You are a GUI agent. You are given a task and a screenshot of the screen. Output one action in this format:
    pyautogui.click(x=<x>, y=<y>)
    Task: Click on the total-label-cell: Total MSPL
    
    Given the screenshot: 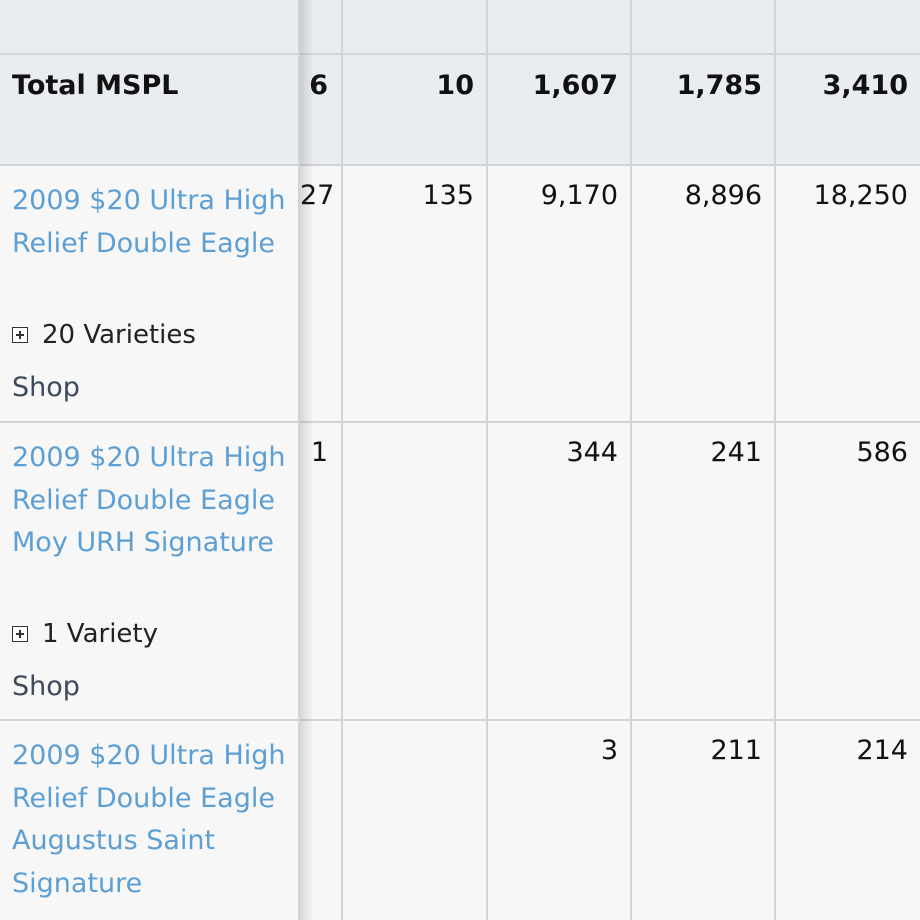 What is the action you would take?
    pyautogui.click(x=150, y=109)
    